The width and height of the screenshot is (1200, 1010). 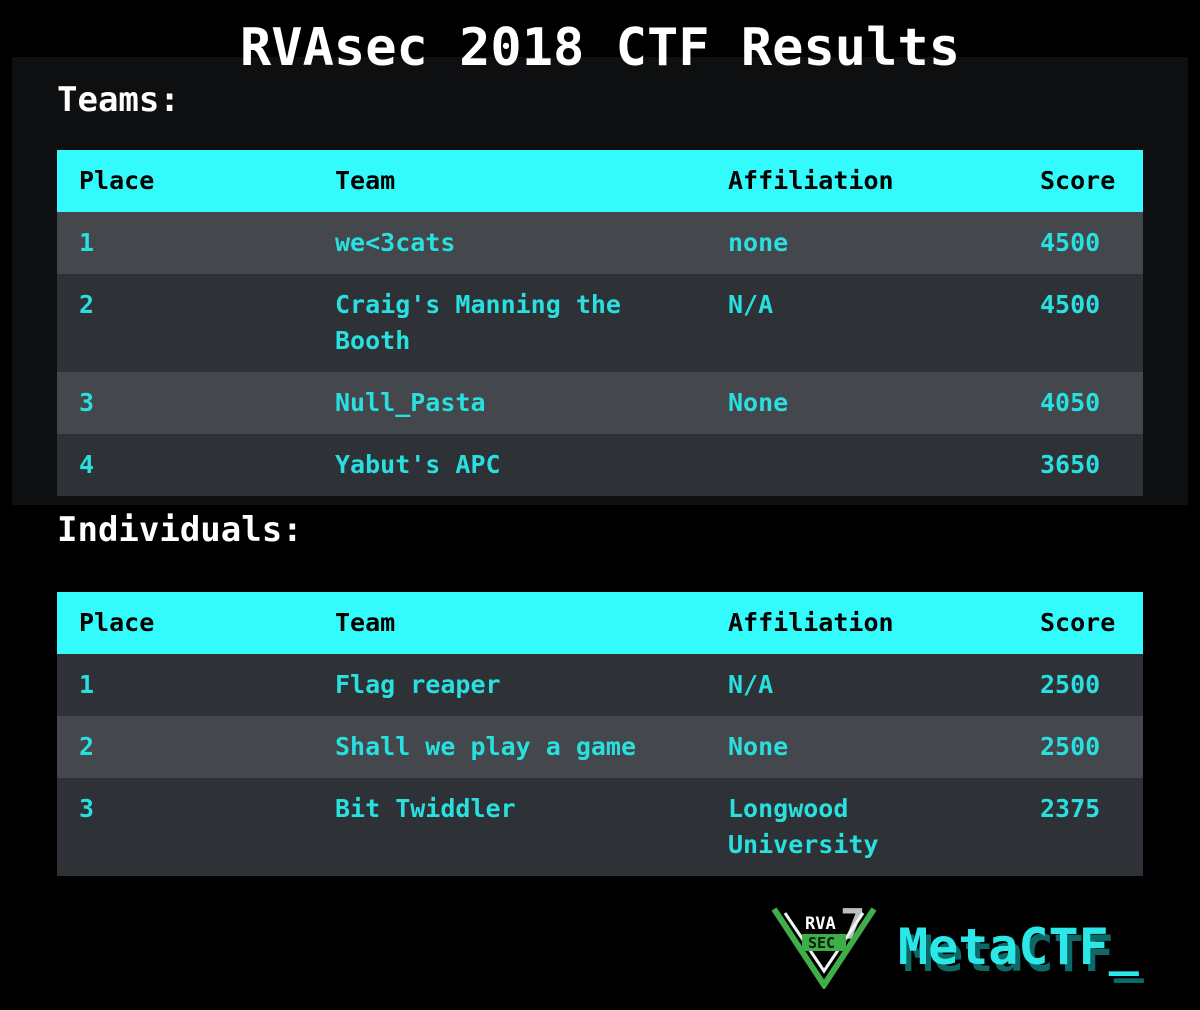 What do you see at coordinates (600, 48) in the screenshot?
I see `page-title: RVAsec 2018 CTF Results` at bounding box center [600, 48].